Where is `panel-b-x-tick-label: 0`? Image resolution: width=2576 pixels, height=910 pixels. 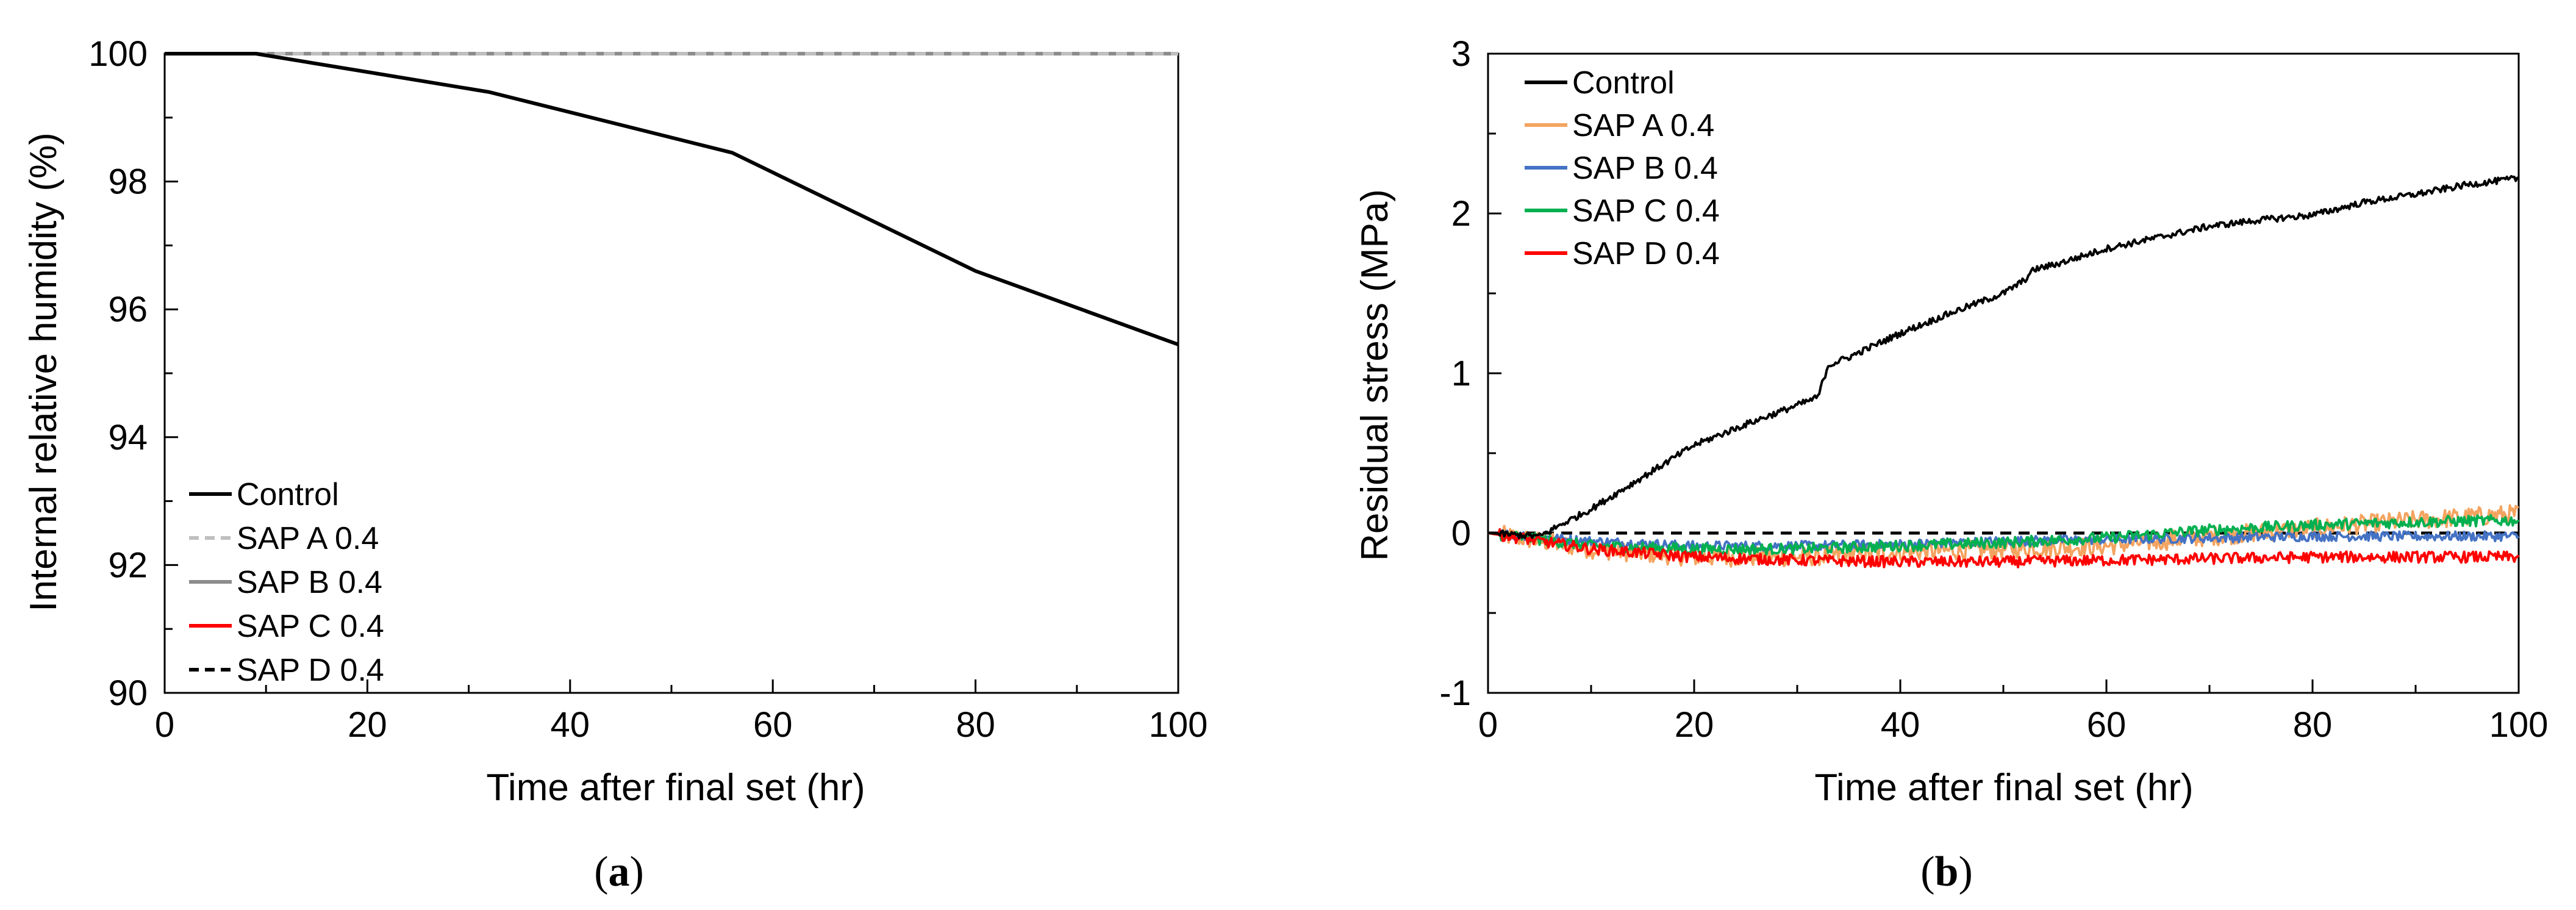
panel-b-x-tick-label: 0 is located at coordinates (1488, 725).